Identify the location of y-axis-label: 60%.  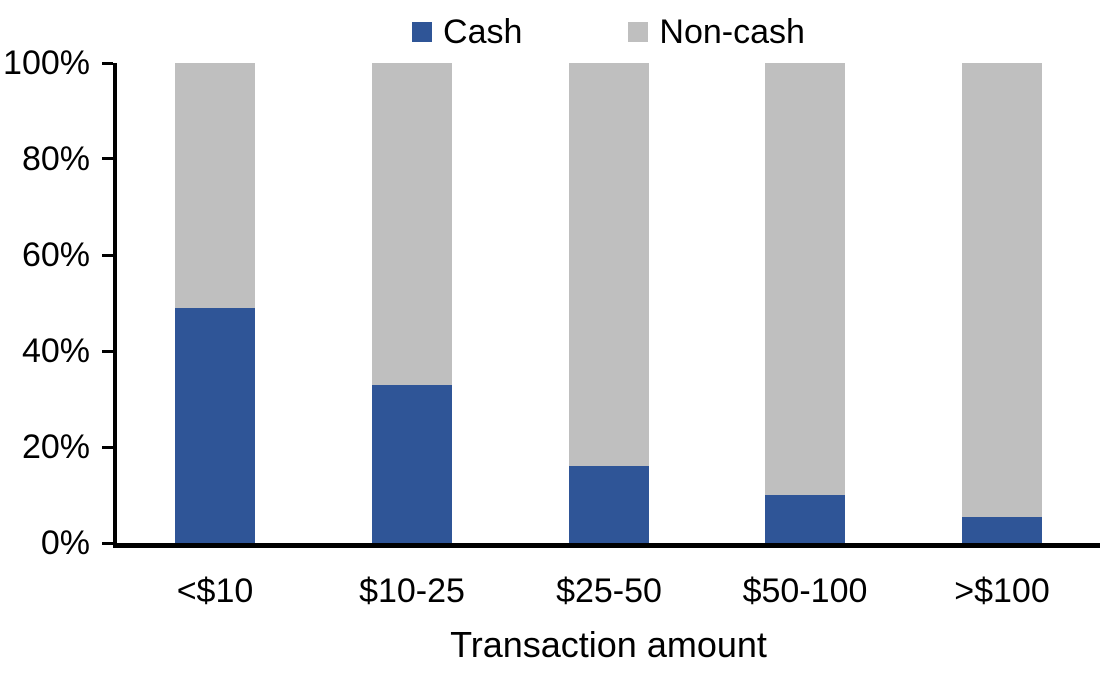
(55, 255).